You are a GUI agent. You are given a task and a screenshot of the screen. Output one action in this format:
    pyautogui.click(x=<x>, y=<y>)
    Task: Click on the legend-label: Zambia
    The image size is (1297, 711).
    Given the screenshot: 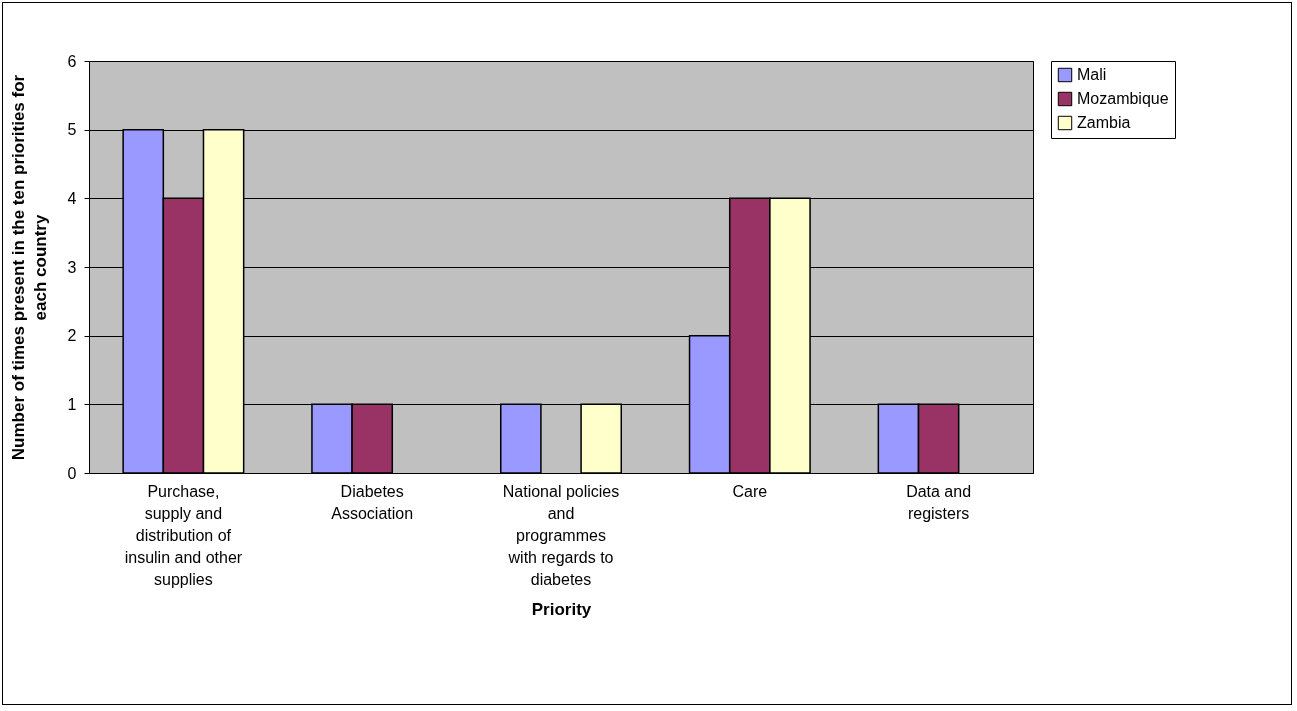 What is the action you would take?
    pyautogui.click(x=1104, y=122)
    